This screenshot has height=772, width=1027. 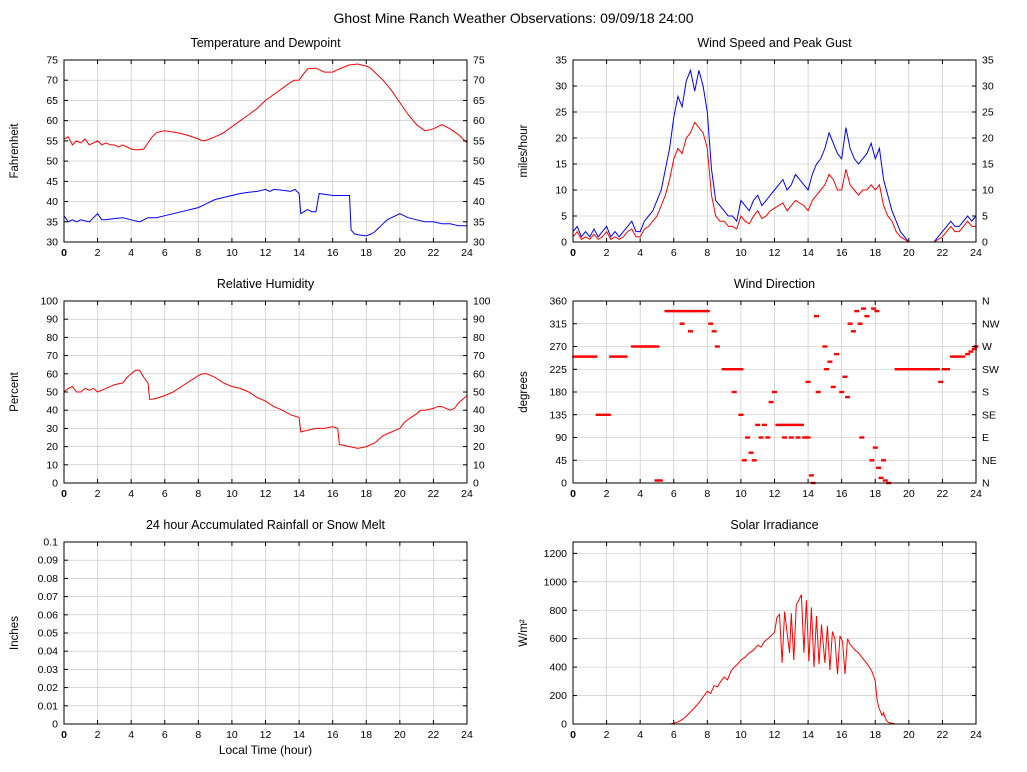 I want to click on svg-text: SE, so click(x=989, y=415).